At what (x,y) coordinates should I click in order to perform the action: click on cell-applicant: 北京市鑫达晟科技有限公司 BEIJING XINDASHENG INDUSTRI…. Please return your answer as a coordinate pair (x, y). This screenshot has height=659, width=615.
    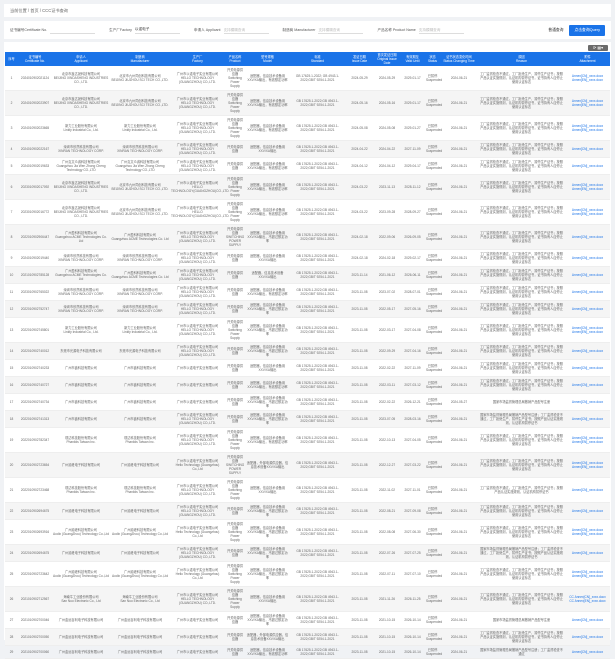
    Looking at the image, I should click on (81, 212).